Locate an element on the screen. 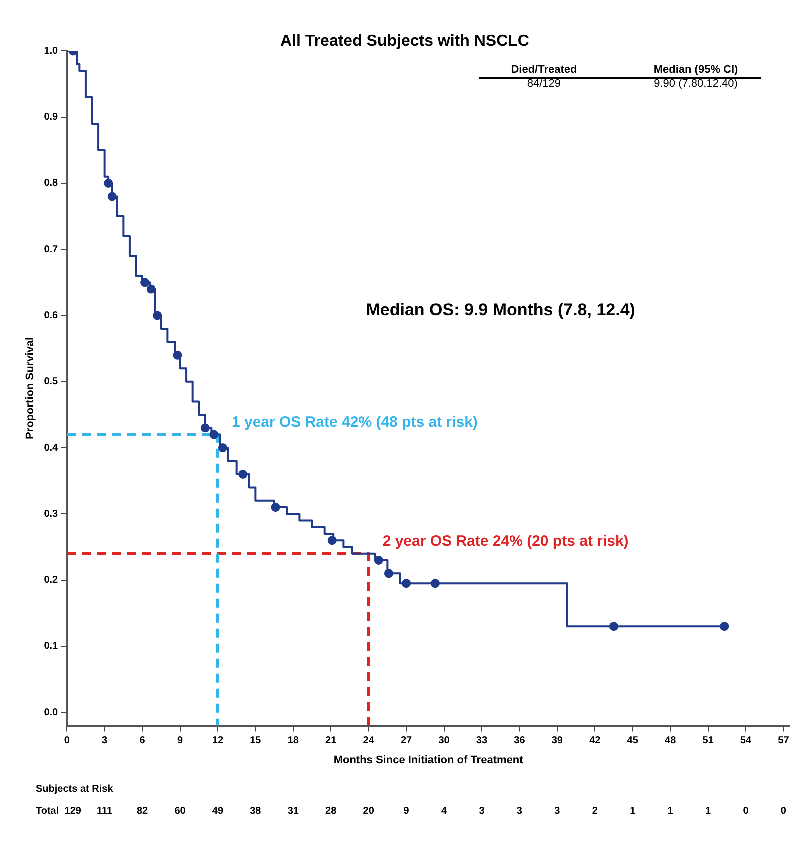 Image resolution: width=804 pixels, height=856 pixels. text: 20 is located at coordinates (369, 811).